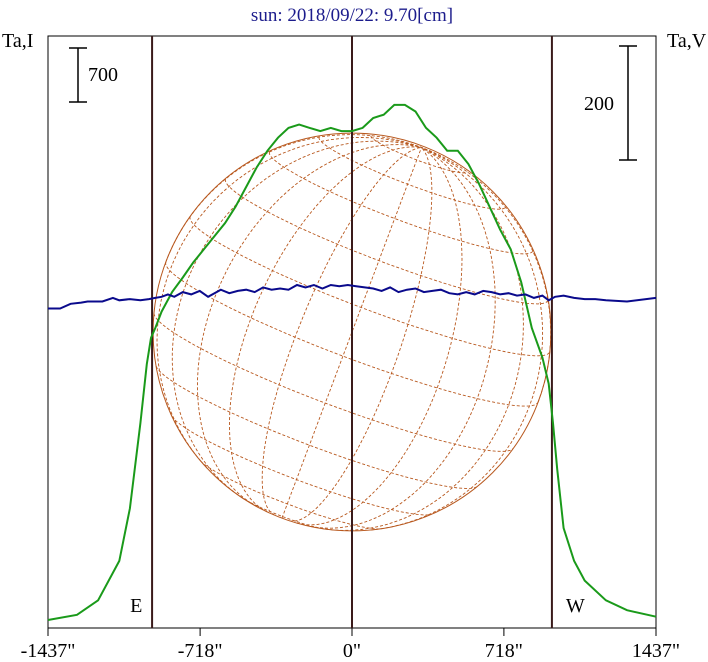 The height and width of the screenshot is (662, 708). What do you see at coordinates (575, 606) in the screenshot?
I see `limb-marker-label: W` at bounding box center [575, 606].